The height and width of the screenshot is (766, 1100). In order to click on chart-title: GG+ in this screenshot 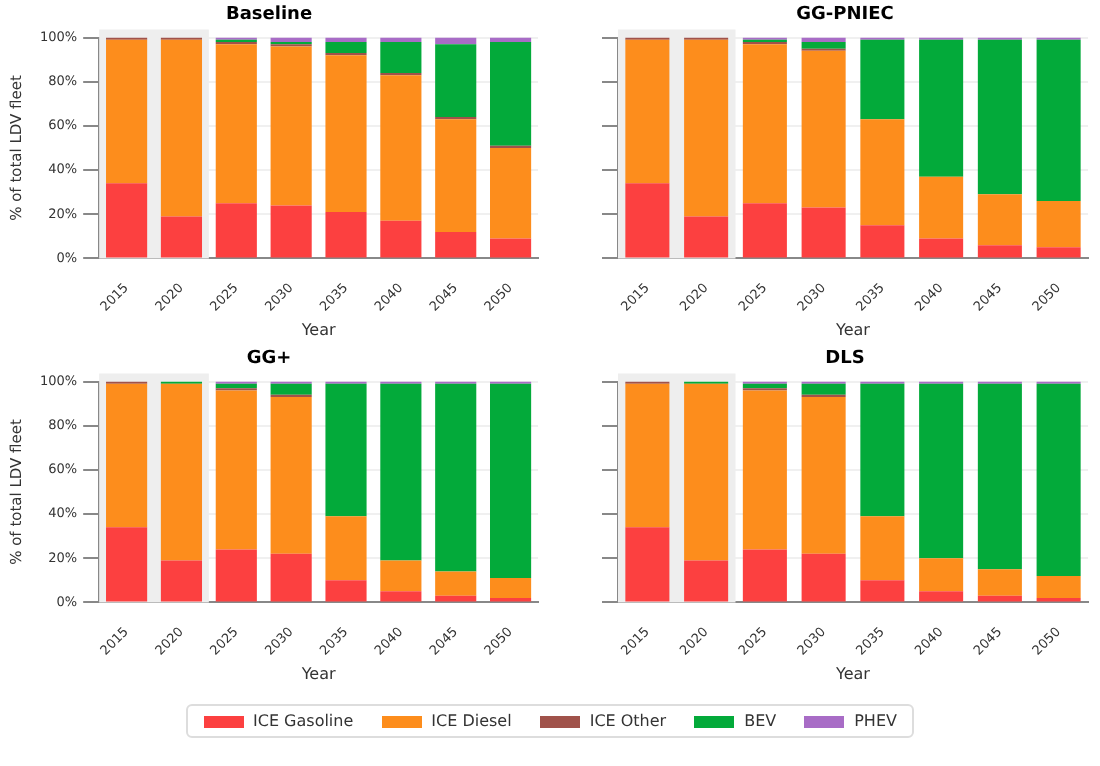, I will do `click(269, 359)`.